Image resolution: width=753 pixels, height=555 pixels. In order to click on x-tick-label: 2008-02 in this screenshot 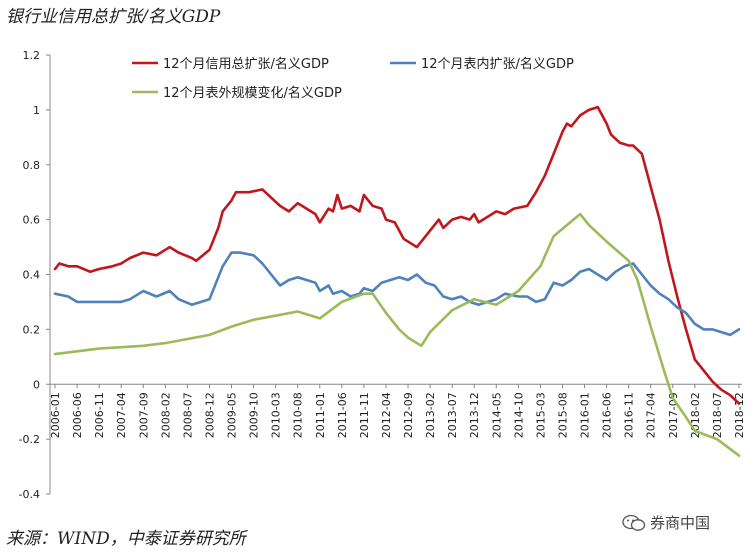, I will do `click(165, 415)`.